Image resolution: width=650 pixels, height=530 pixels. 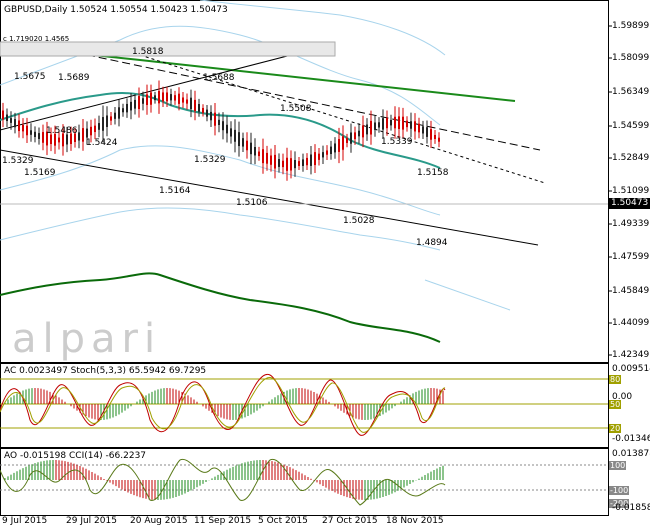 What do you see at coordinates (631, 126) in the screenshot?
I see `price-tick: 1.54599` at bounding box center [631, 126].